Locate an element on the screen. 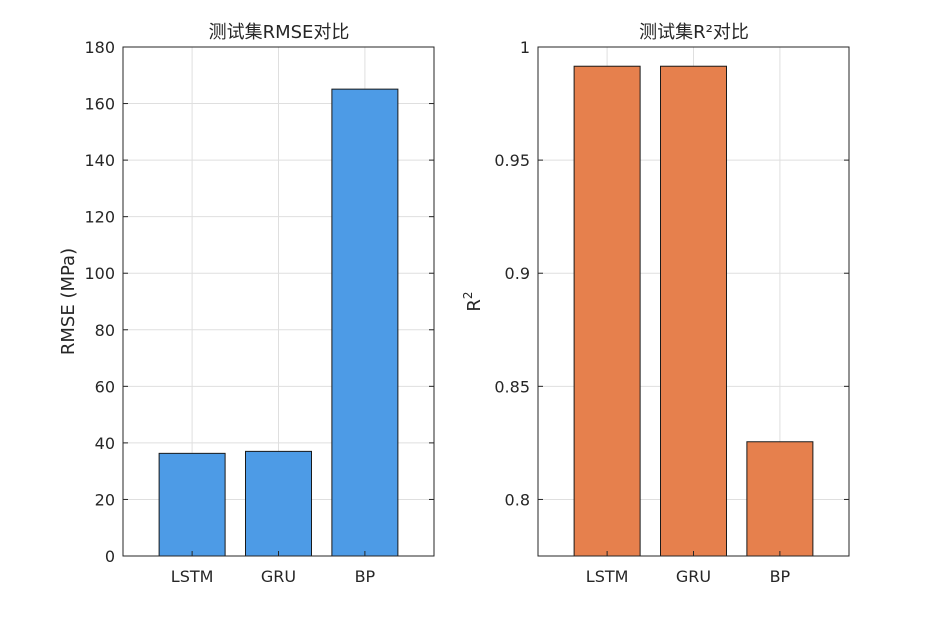  rmse-ytick-label: 80 is located at coordinates (105, 330).